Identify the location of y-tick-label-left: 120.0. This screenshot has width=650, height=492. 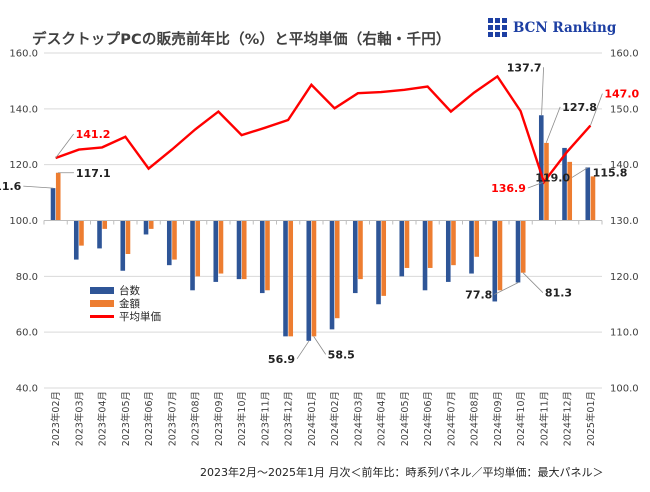
(23, 165).